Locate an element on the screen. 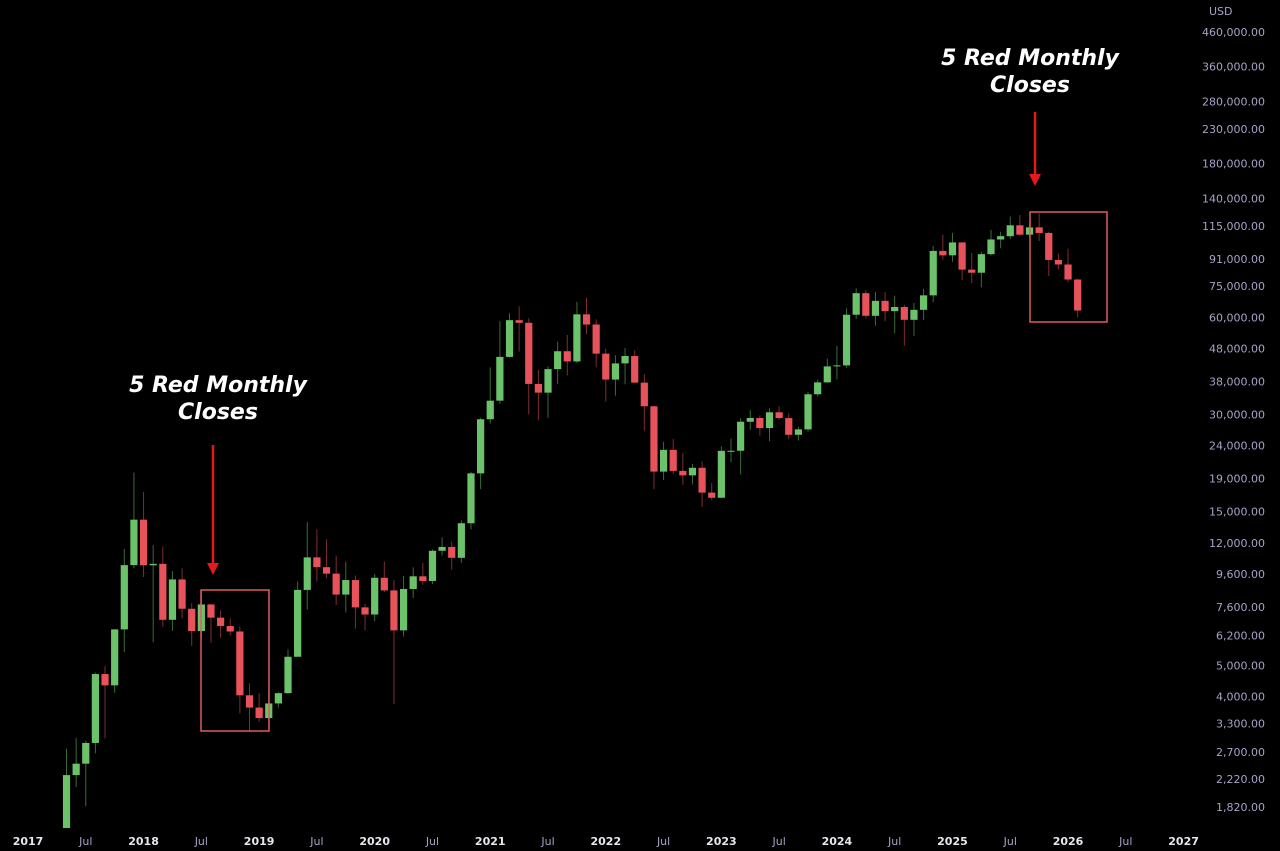  x-tick-label: 2025 is located at coordinates (952, 841).